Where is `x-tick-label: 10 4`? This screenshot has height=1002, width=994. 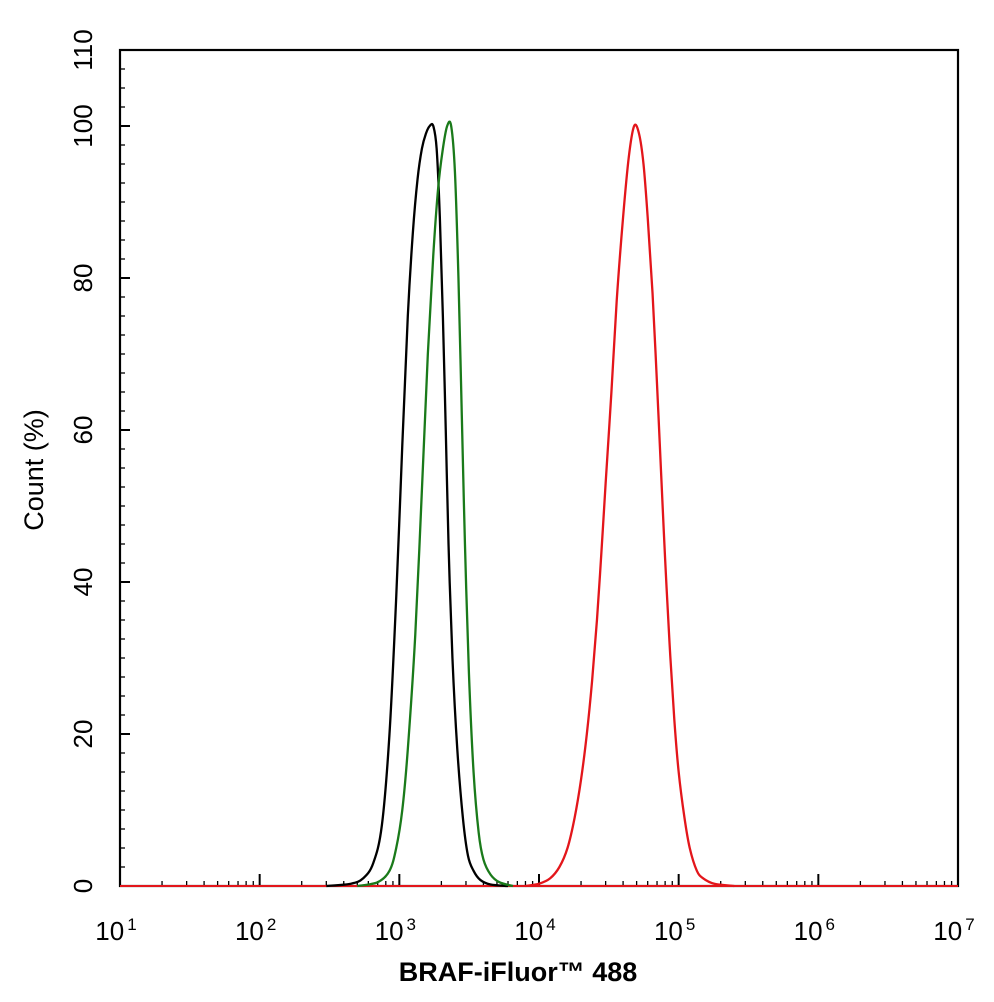 x-tick-label: 10 4 is located at coordinates (534, 930).